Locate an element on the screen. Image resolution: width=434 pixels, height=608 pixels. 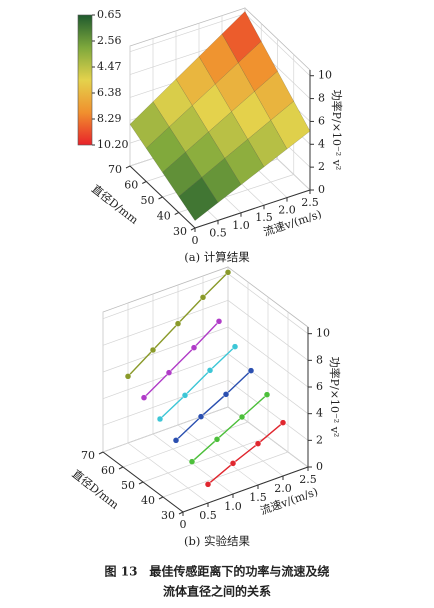
z-tick-label: 2 is located at coordinates (319, 439).